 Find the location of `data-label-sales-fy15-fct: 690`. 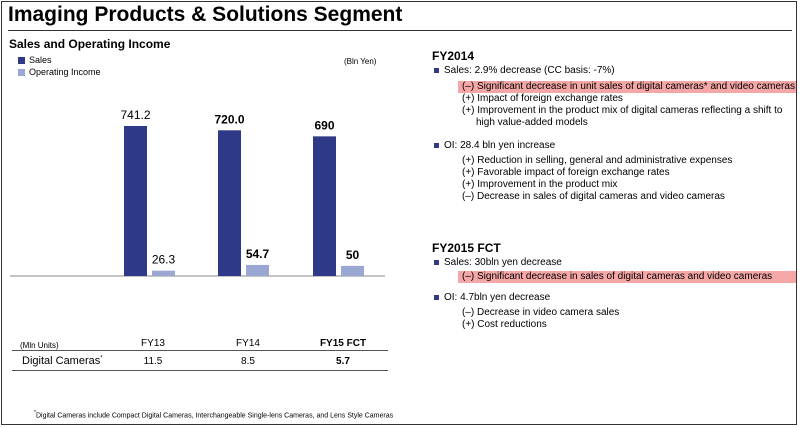

data-label-sales-fy15-fct: 690 is located at coordinates (324, 125).